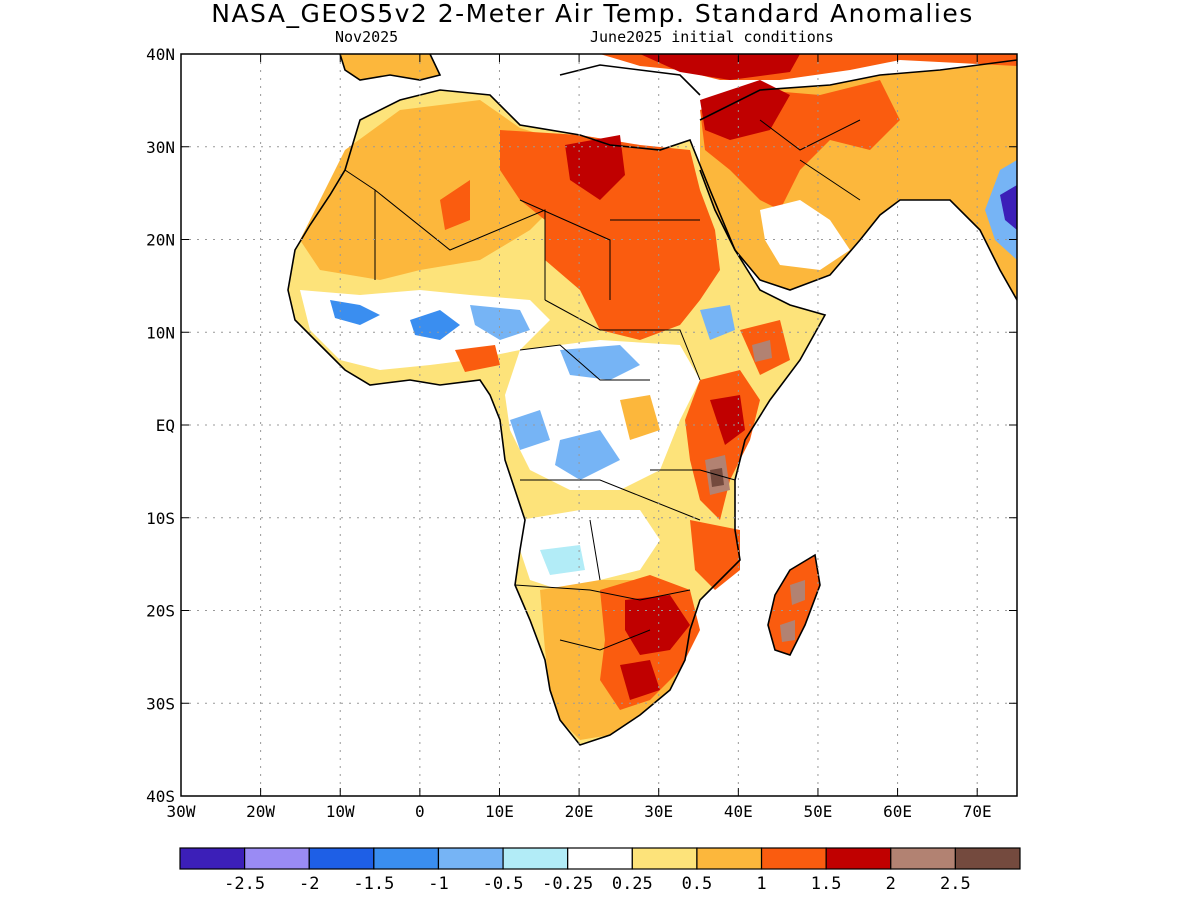 The width and height of the screenshot is (1200, 900). Describe the element at coordinates (826, 884) in the screenshot. I see `colorbar-label: 1.5` at that location.